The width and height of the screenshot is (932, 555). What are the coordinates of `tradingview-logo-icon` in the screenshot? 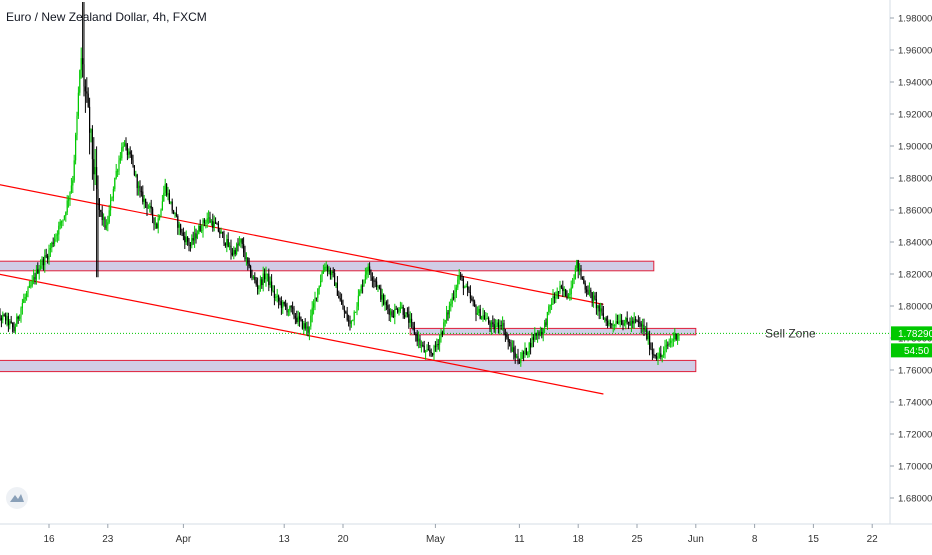 It's located at (17, 498).